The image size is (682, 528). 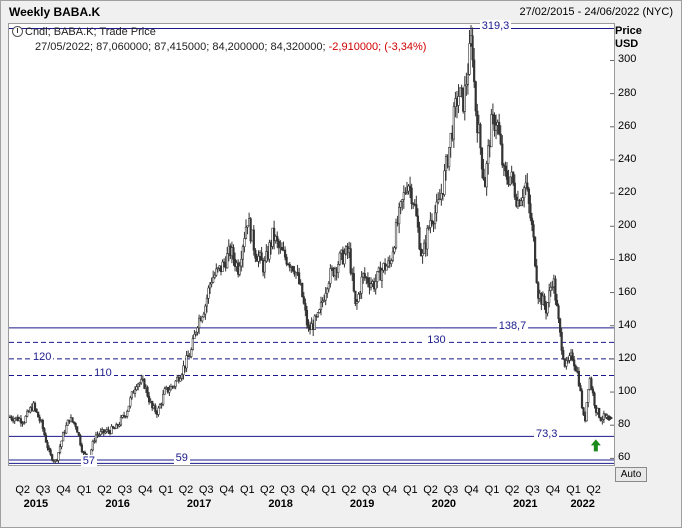 I want to click on last-price-marker, so click(x=609, y=418).